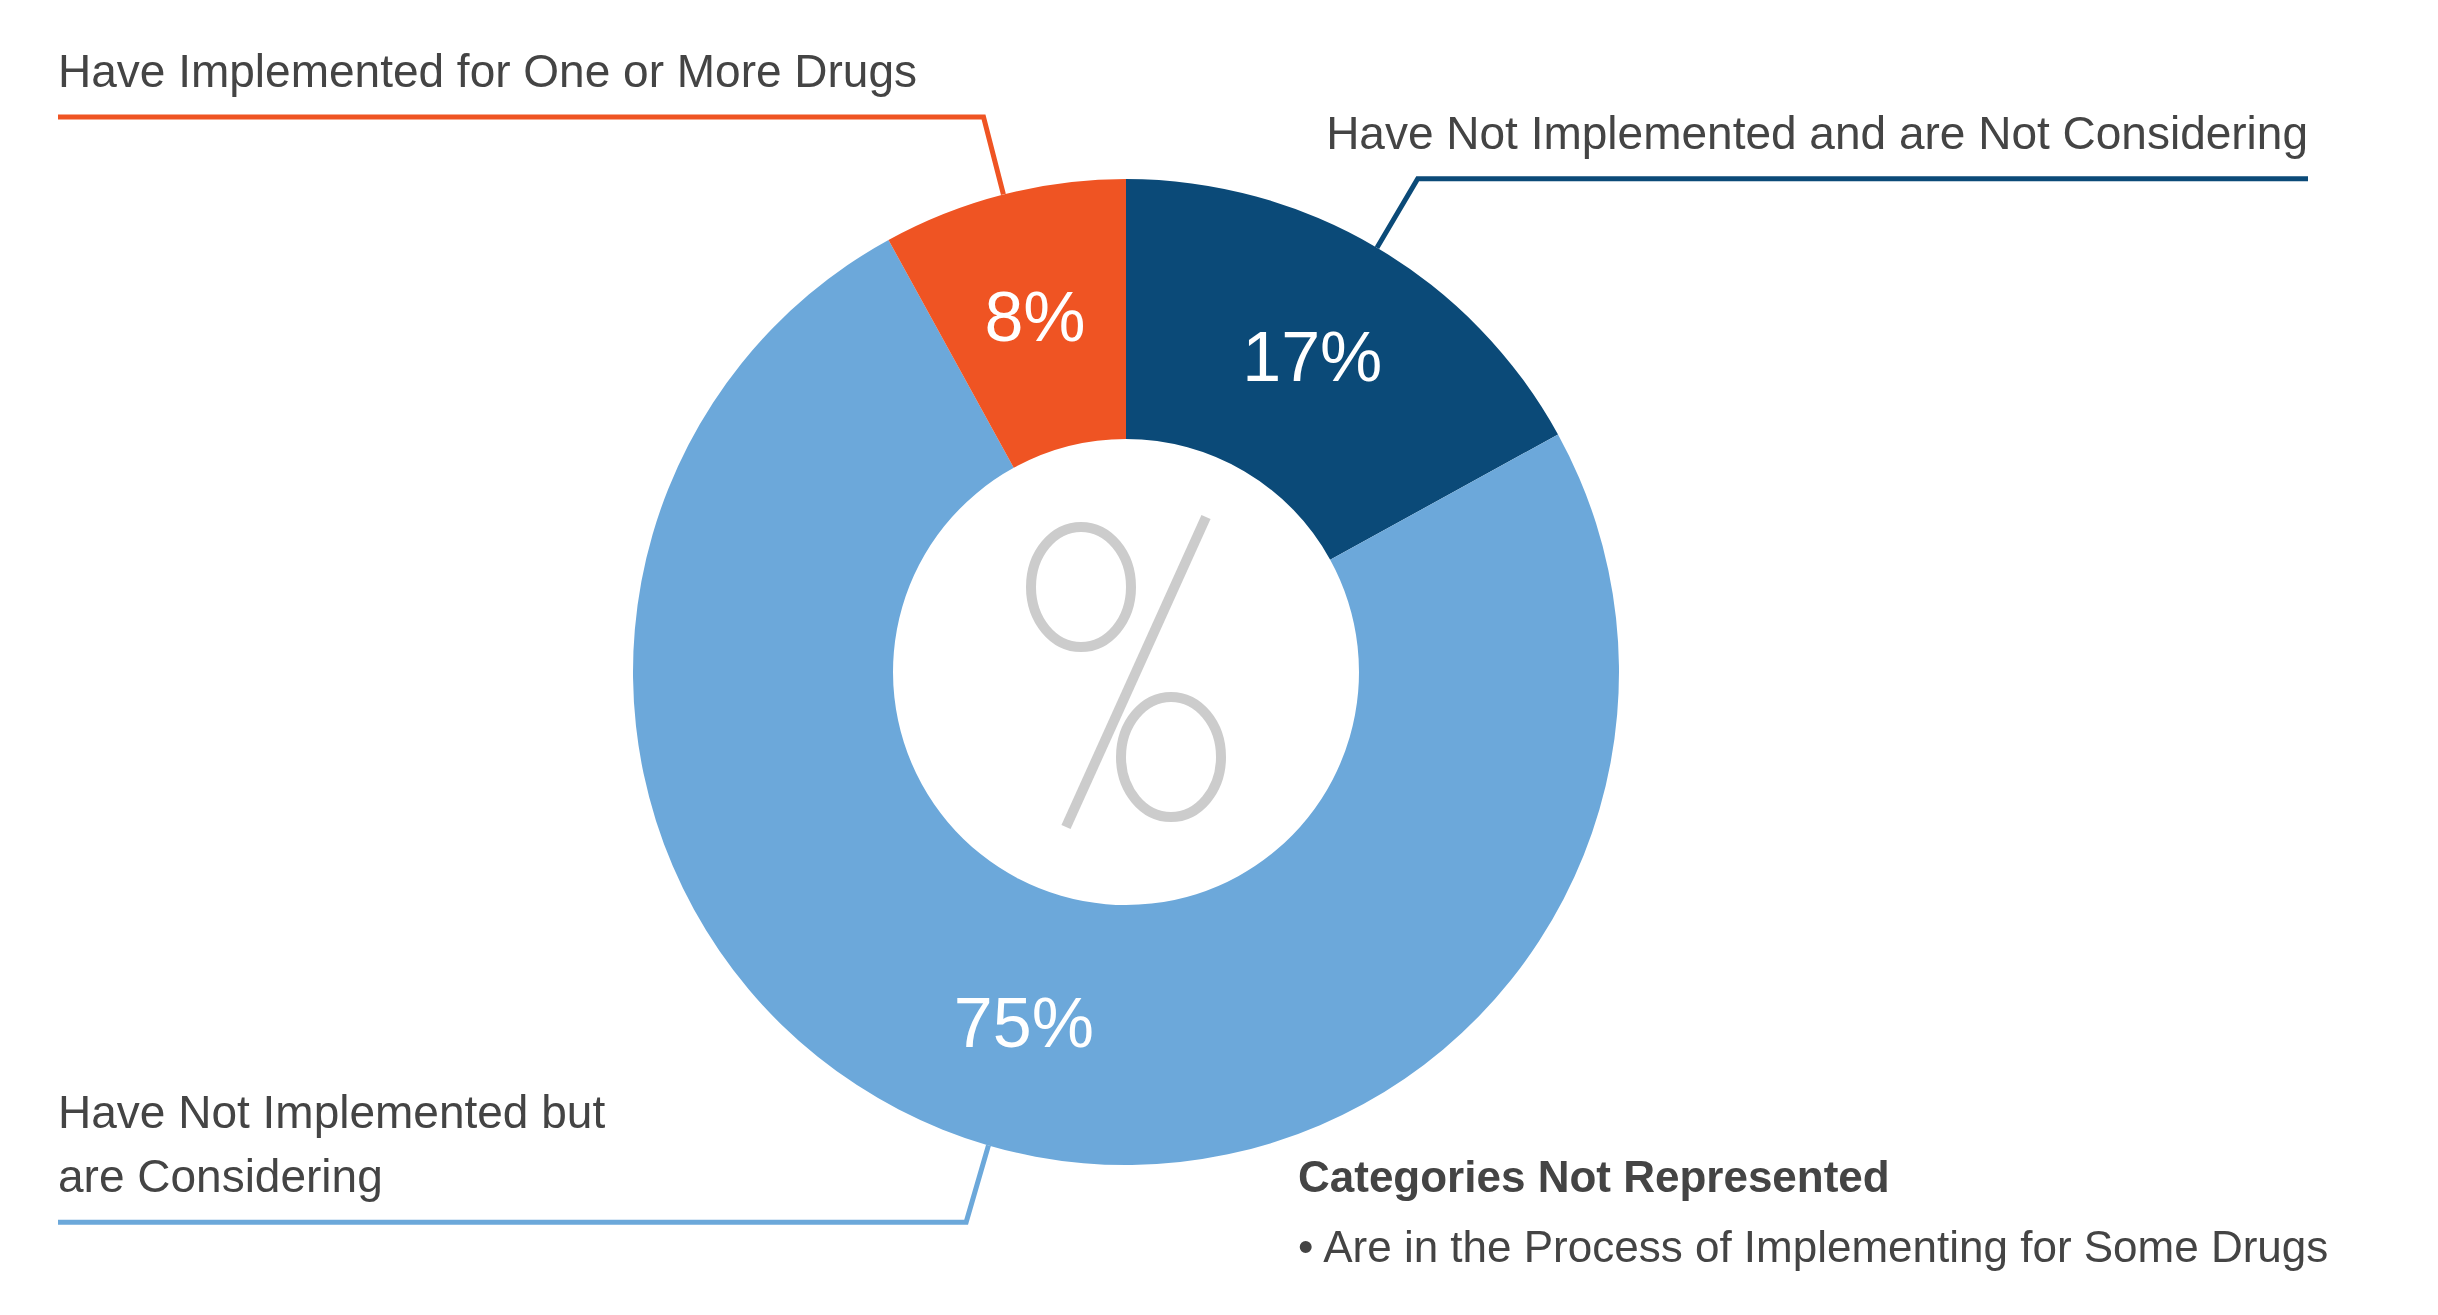 This screenshot has height=1315, width=2438. What do you see at coordinates (1813, 1246) in the screenshot?
I see `text: • Are in the Process of Implementing for Some Drugs` at bounding box center [1813, 1246].